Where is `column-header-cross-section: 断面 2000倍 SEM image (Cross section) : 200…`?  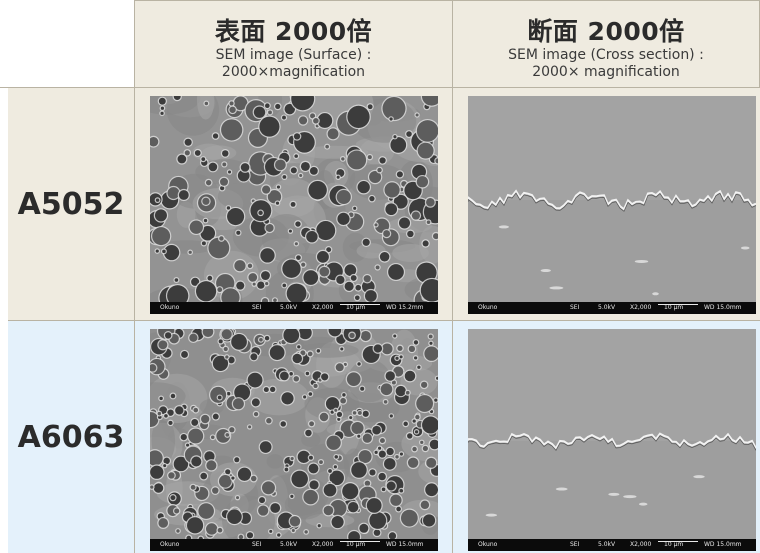 column-header-cross-section: 断面 2000倍 SEM image (Cross section) : 200… is located at coordinates (606, 44).